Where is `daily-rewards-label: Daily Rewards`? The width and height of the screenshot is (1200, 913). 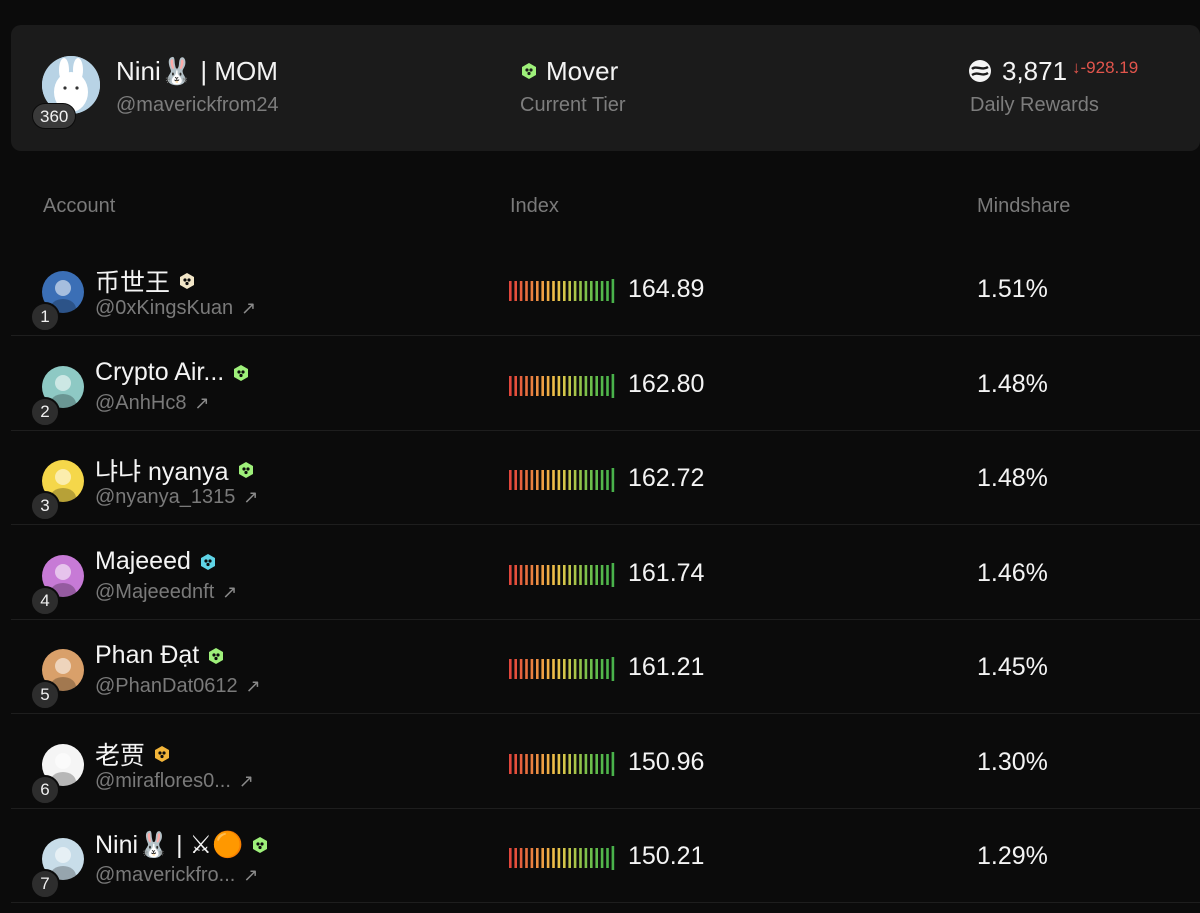
daily-rewards-label: Daily Rewards is located at coordinates (1034, 105).